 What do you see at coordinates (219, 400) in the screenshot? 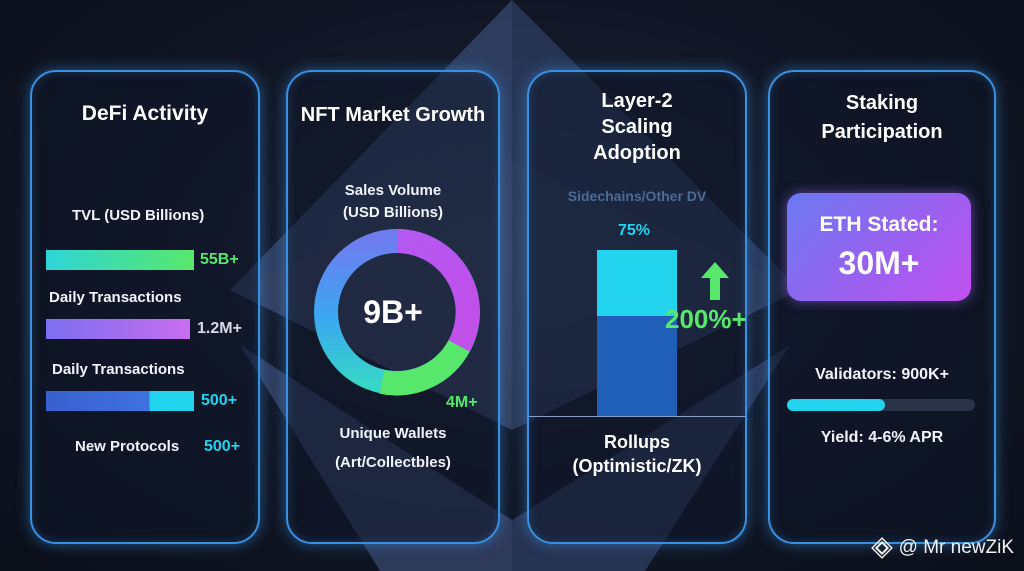
I see `daily-transactions-value-2: 500+` at bounding box center [219, 400].